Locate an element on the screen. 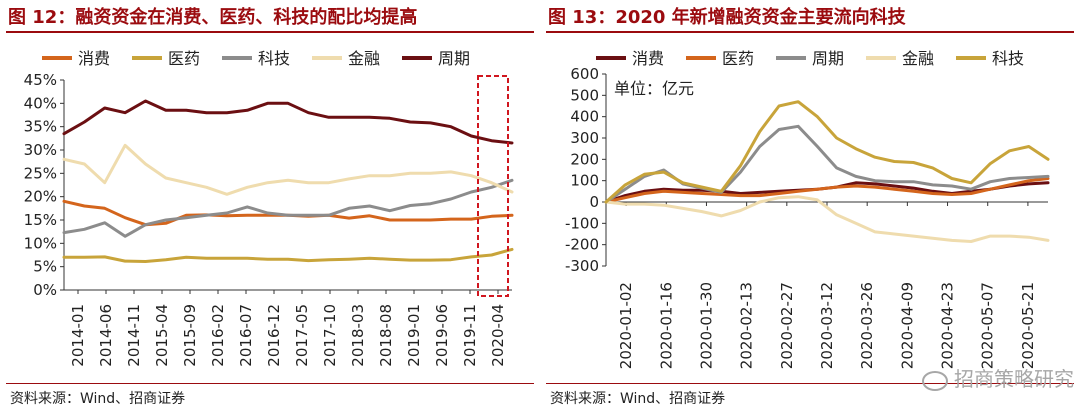 Image resolution: width=1080 pixels, height=420 pixels. left-legend-label: 周期 is located at coordinates (454, 58).